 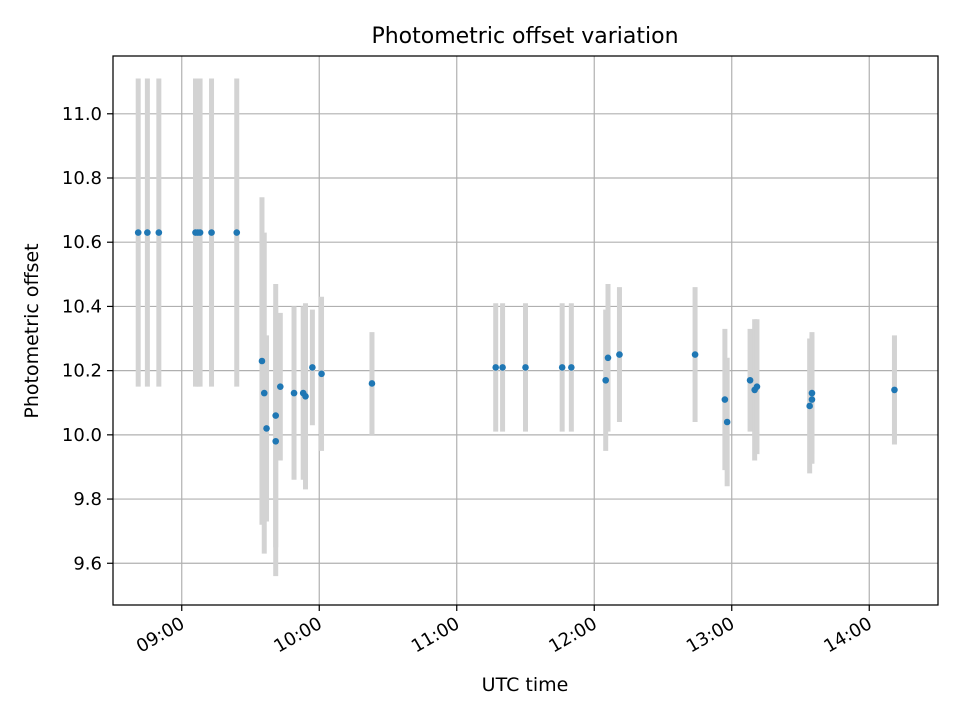 I want to click on y-tick-label: 10.8, so click(x=82, y=178).